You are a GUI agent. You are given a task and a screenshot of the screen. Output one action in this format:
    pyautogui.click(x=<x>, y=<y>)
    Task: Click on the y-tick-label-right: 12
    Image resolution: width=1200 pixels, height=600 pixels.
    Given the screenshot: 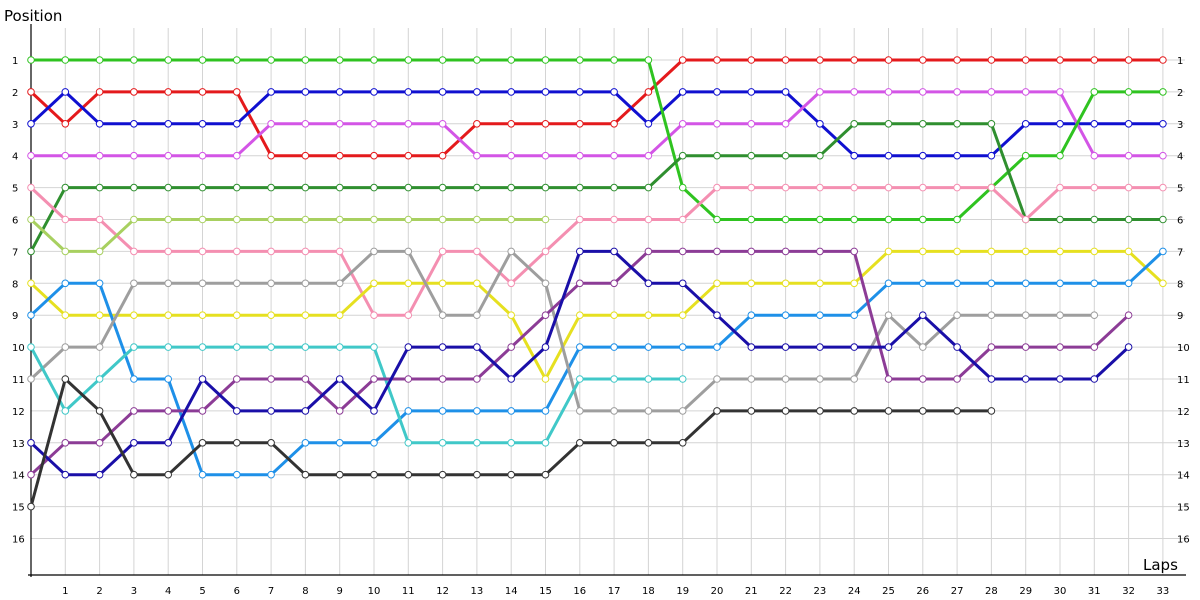 What is the action you would take?
    pyautogui.click(x=1183, y=412)
    